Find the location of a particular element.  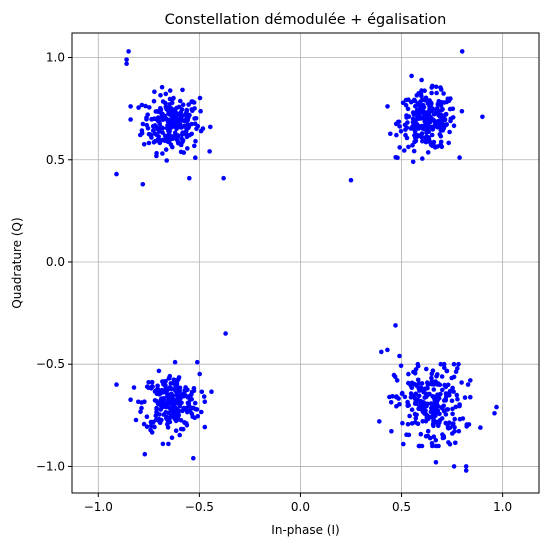

y-tick-label: 0.0 is located at coordinates (55, 262).